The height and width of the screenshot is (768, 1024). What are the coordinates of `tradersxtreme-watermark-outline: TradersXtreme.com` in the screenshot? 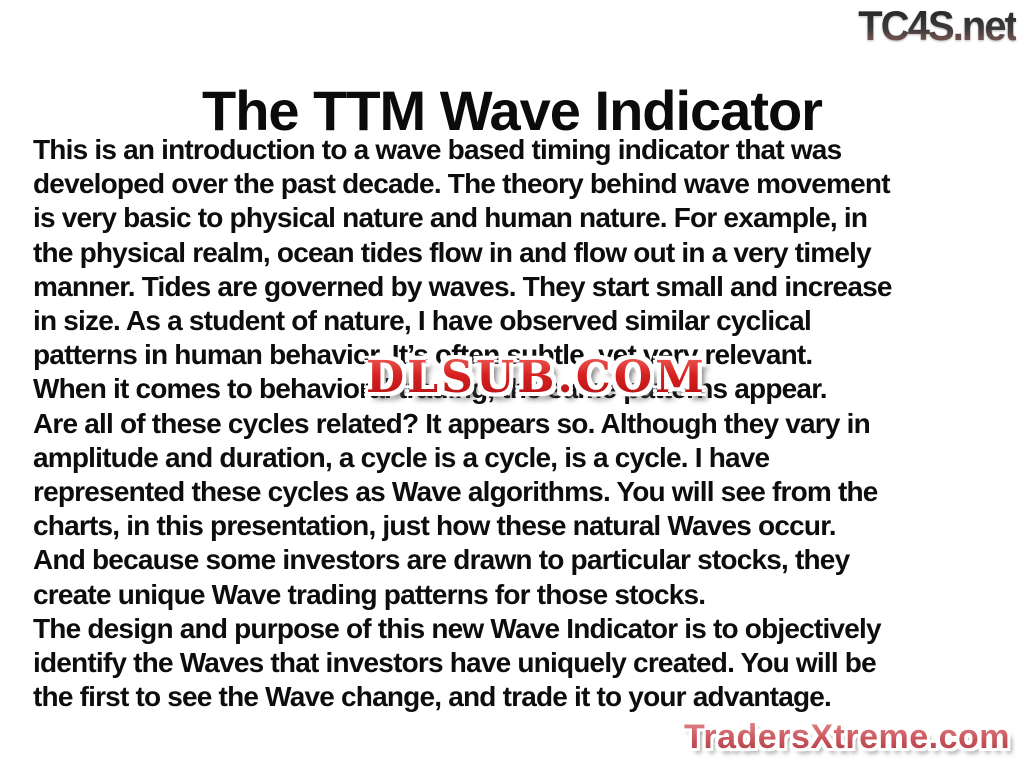 It's located at (847, 737).